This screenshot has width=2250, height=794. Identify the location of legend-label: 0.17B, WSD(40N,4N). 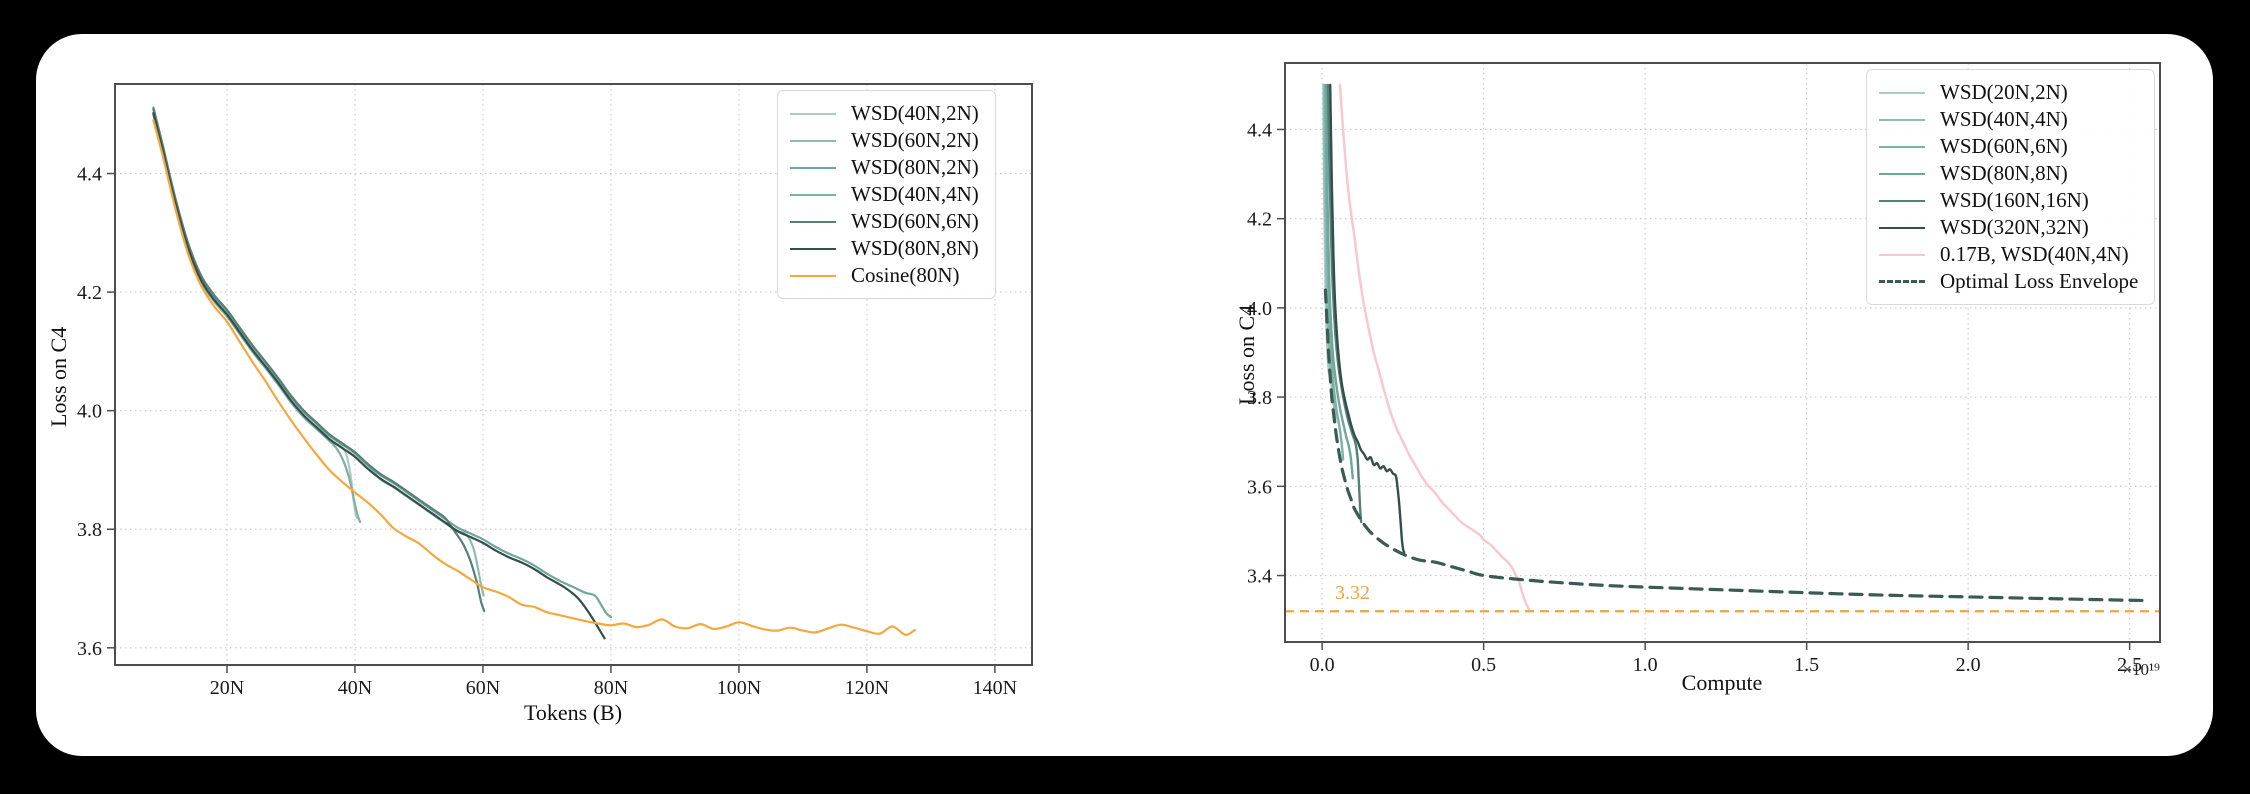
(2034, 254).